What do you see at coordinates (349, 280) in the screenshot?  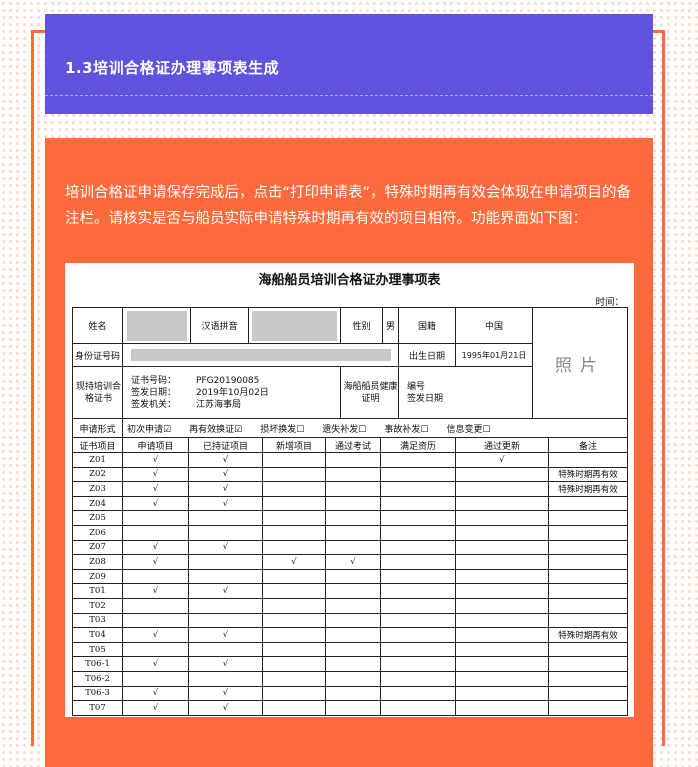 I see `form-title: 海船船员培训合格证办理事项表` at bounding box center [349, 280].